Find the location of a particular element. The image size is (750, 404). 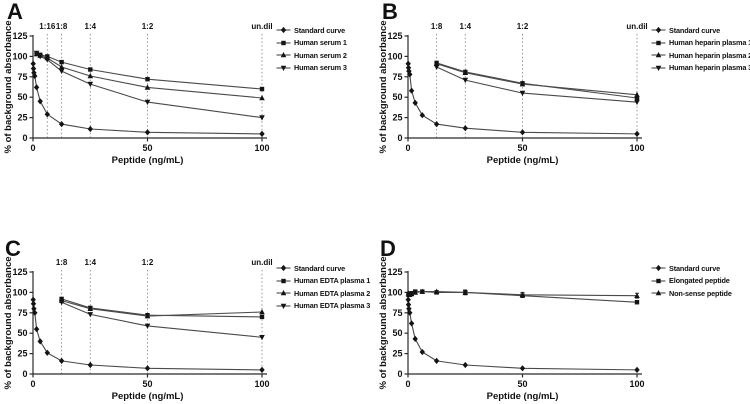

legend-label: Non-sense peptide is located at coordinates (700, 293).